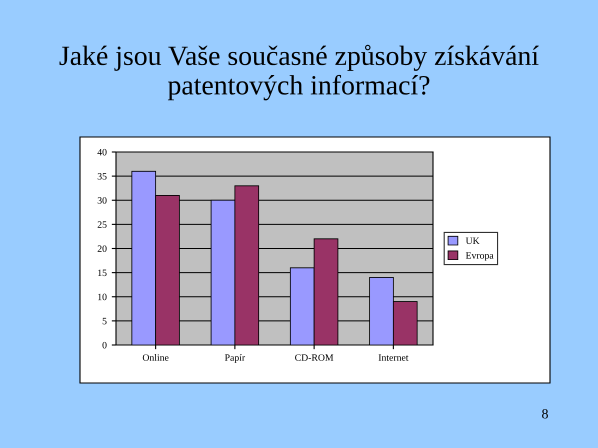  Describe the element at coordinates (104, 345) in the screenshot. I see `y-tick-label: 0` at that location.